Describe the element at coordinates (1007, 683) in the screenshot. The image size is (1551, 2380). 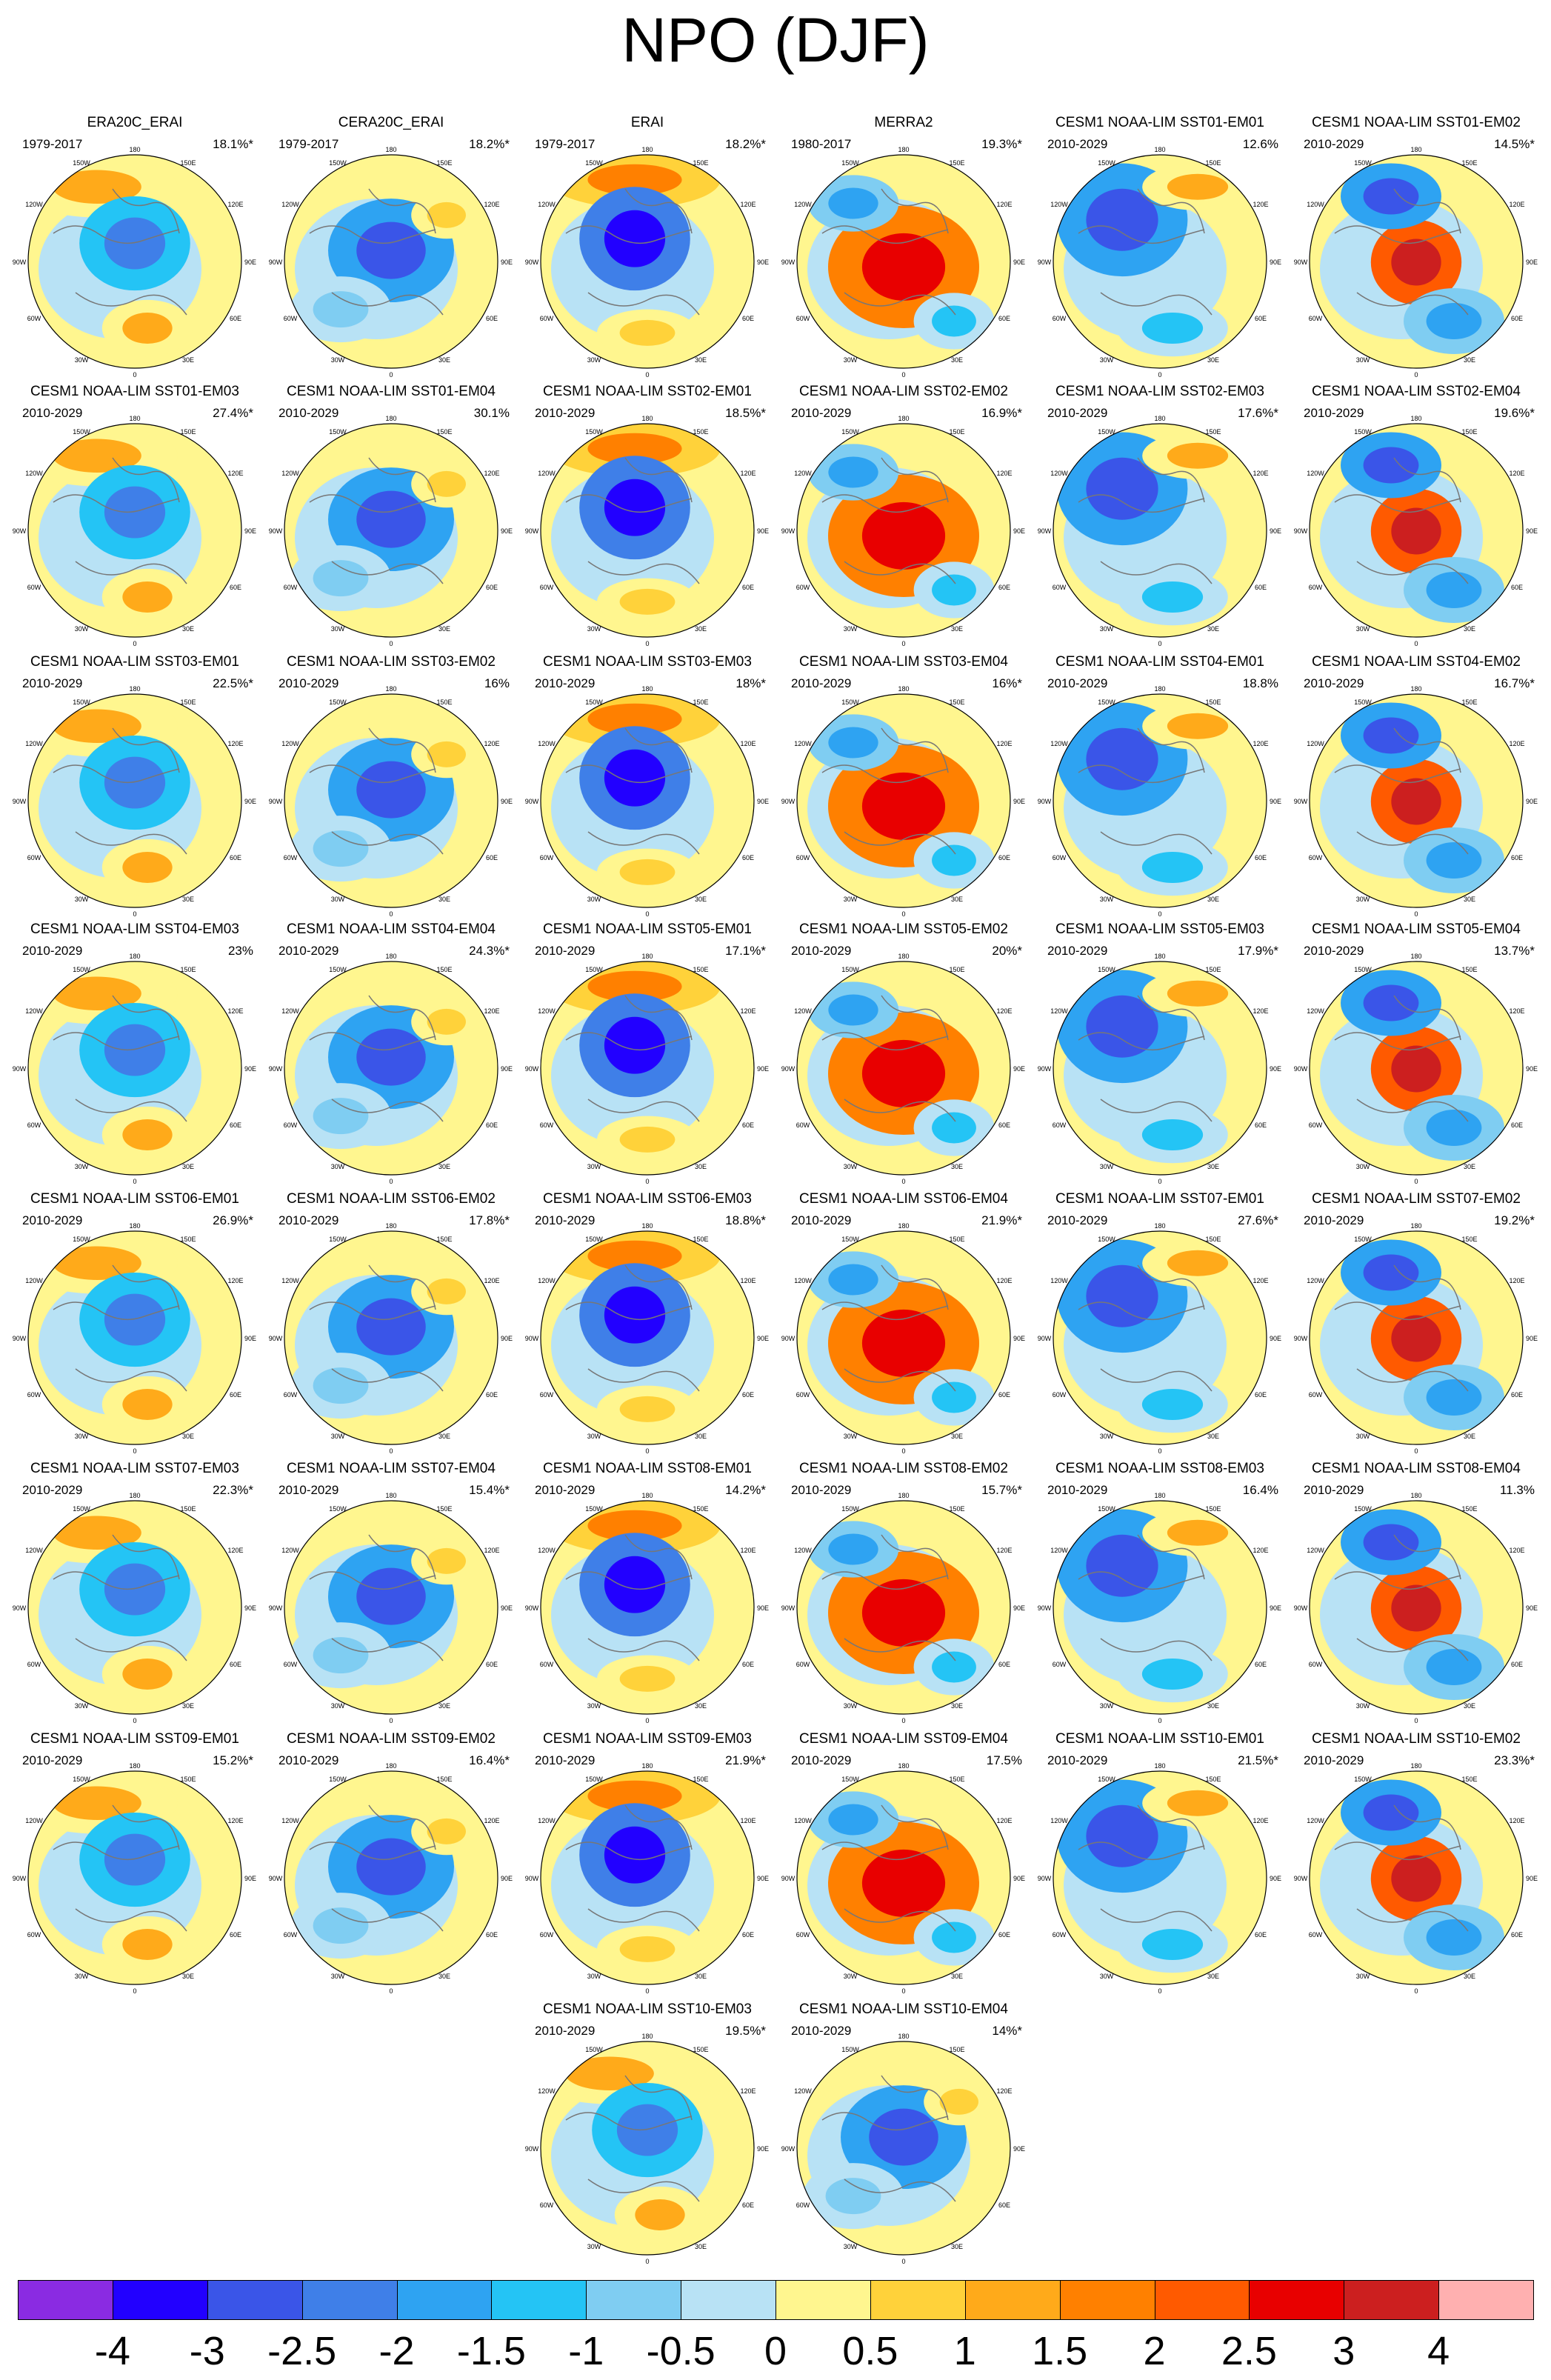
I see `panel-variance-pct: 16%*` at that location.